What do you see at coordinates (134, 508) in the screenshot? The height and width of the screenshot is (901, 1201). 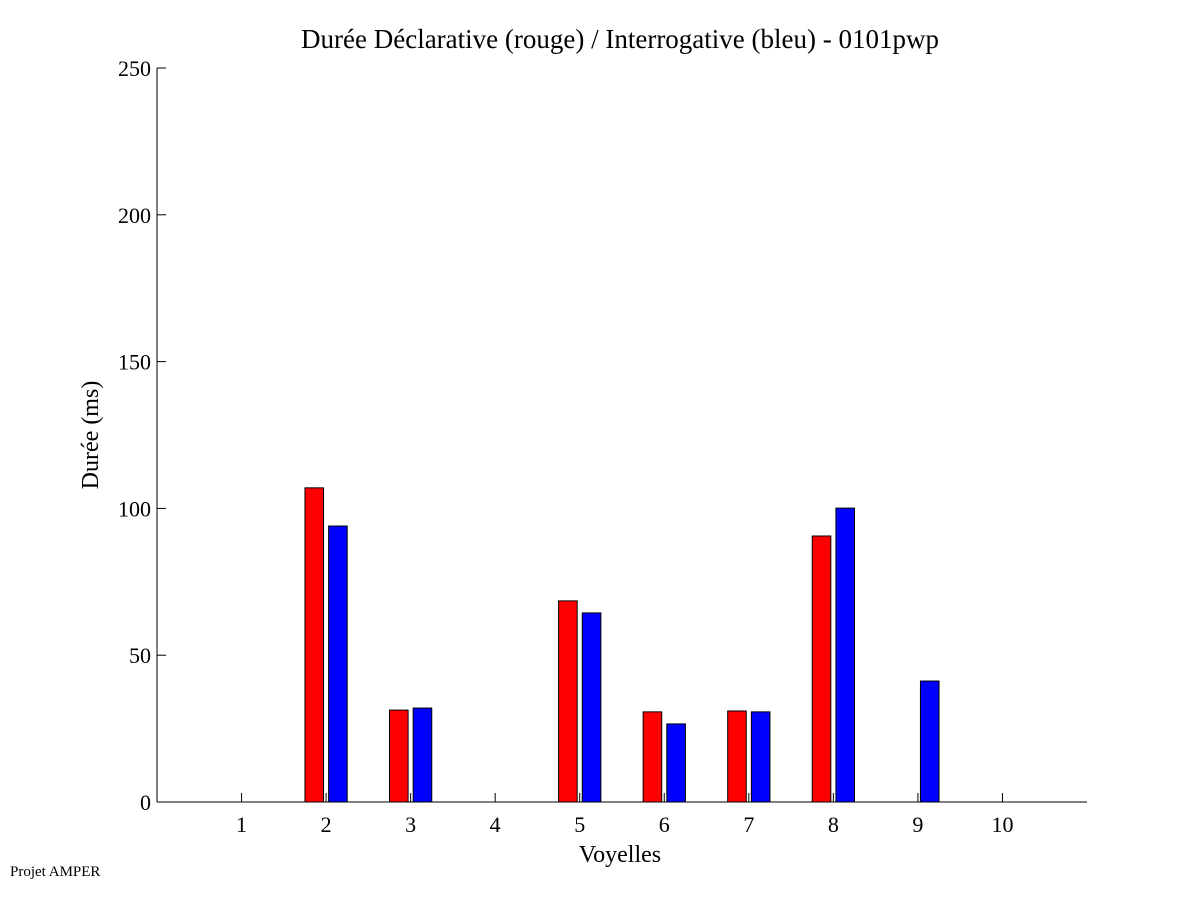 I see `y-tick-label: 100` at bounding box center [134, 508].